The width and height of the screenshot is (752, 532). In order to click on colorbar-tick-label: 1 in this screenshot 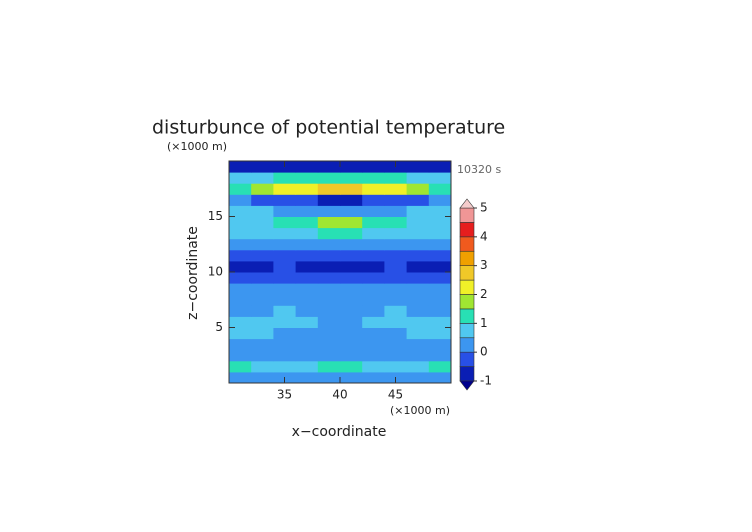, I will do `click(484, 323)`.